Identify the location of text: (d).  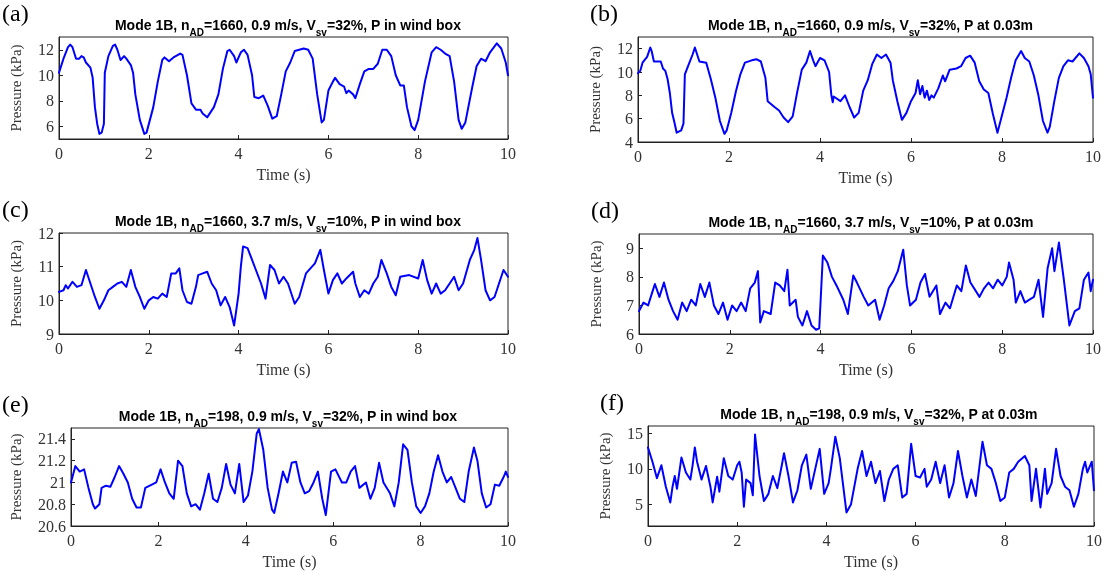
(605, 210).